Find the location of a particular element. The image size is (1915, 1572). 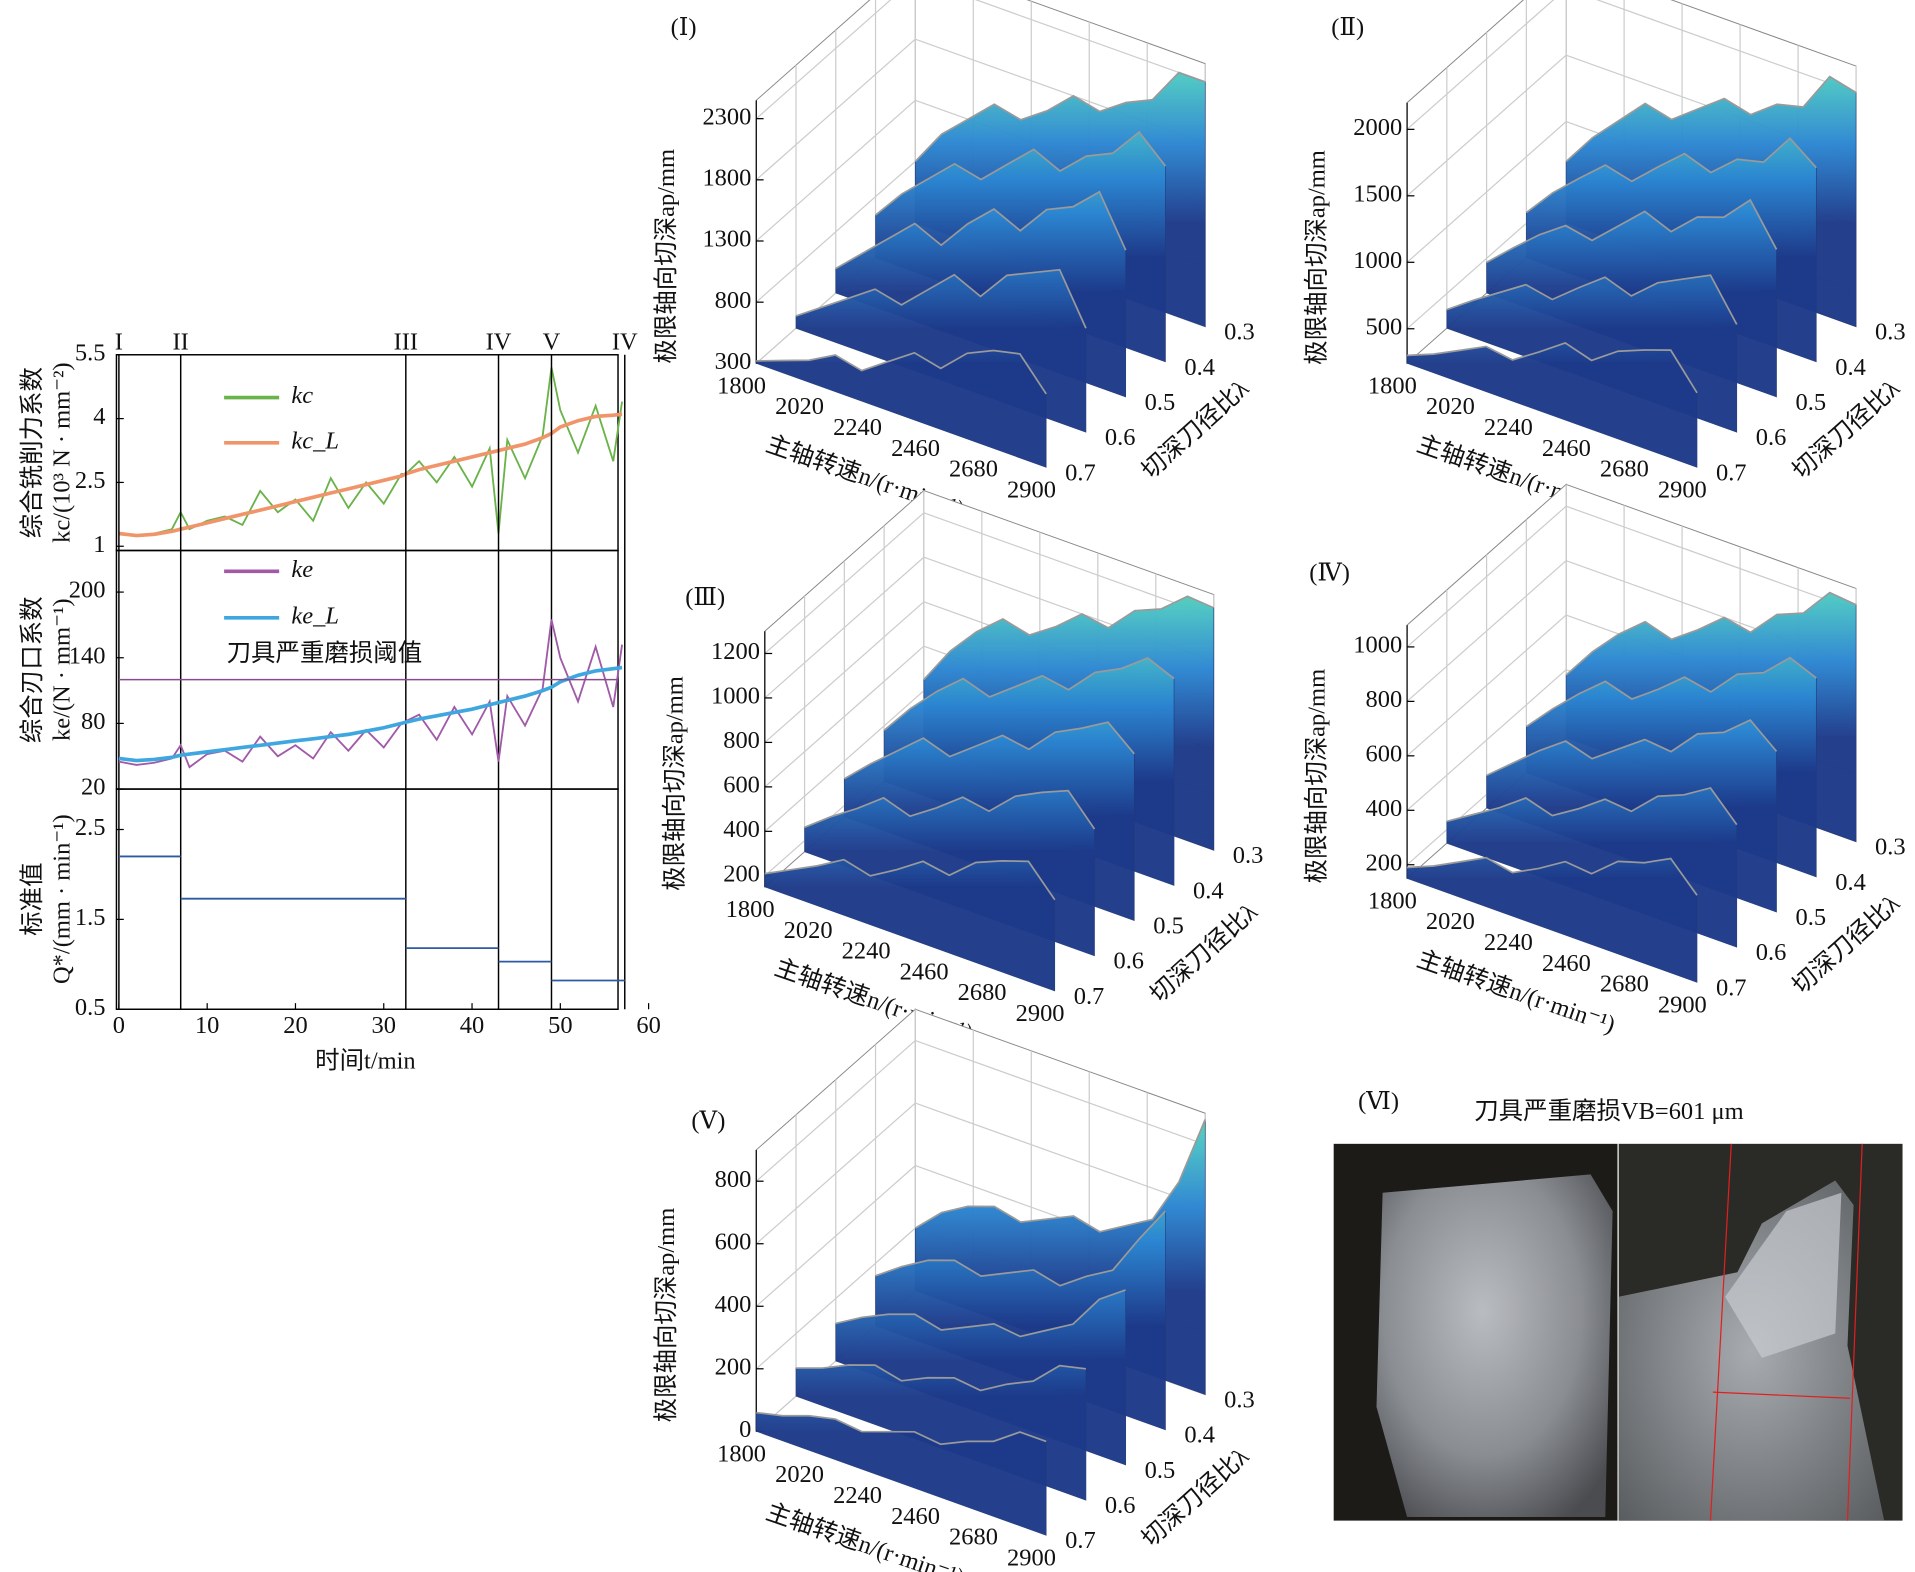

z-tick-label: 1200 is located at coordinates (735, 651).